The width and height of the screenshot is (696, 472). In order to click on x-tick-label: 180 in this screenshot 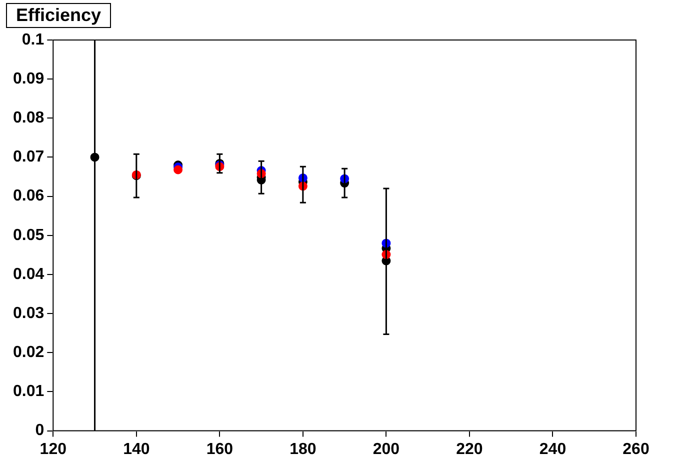, I will do `click(303, 449)`.